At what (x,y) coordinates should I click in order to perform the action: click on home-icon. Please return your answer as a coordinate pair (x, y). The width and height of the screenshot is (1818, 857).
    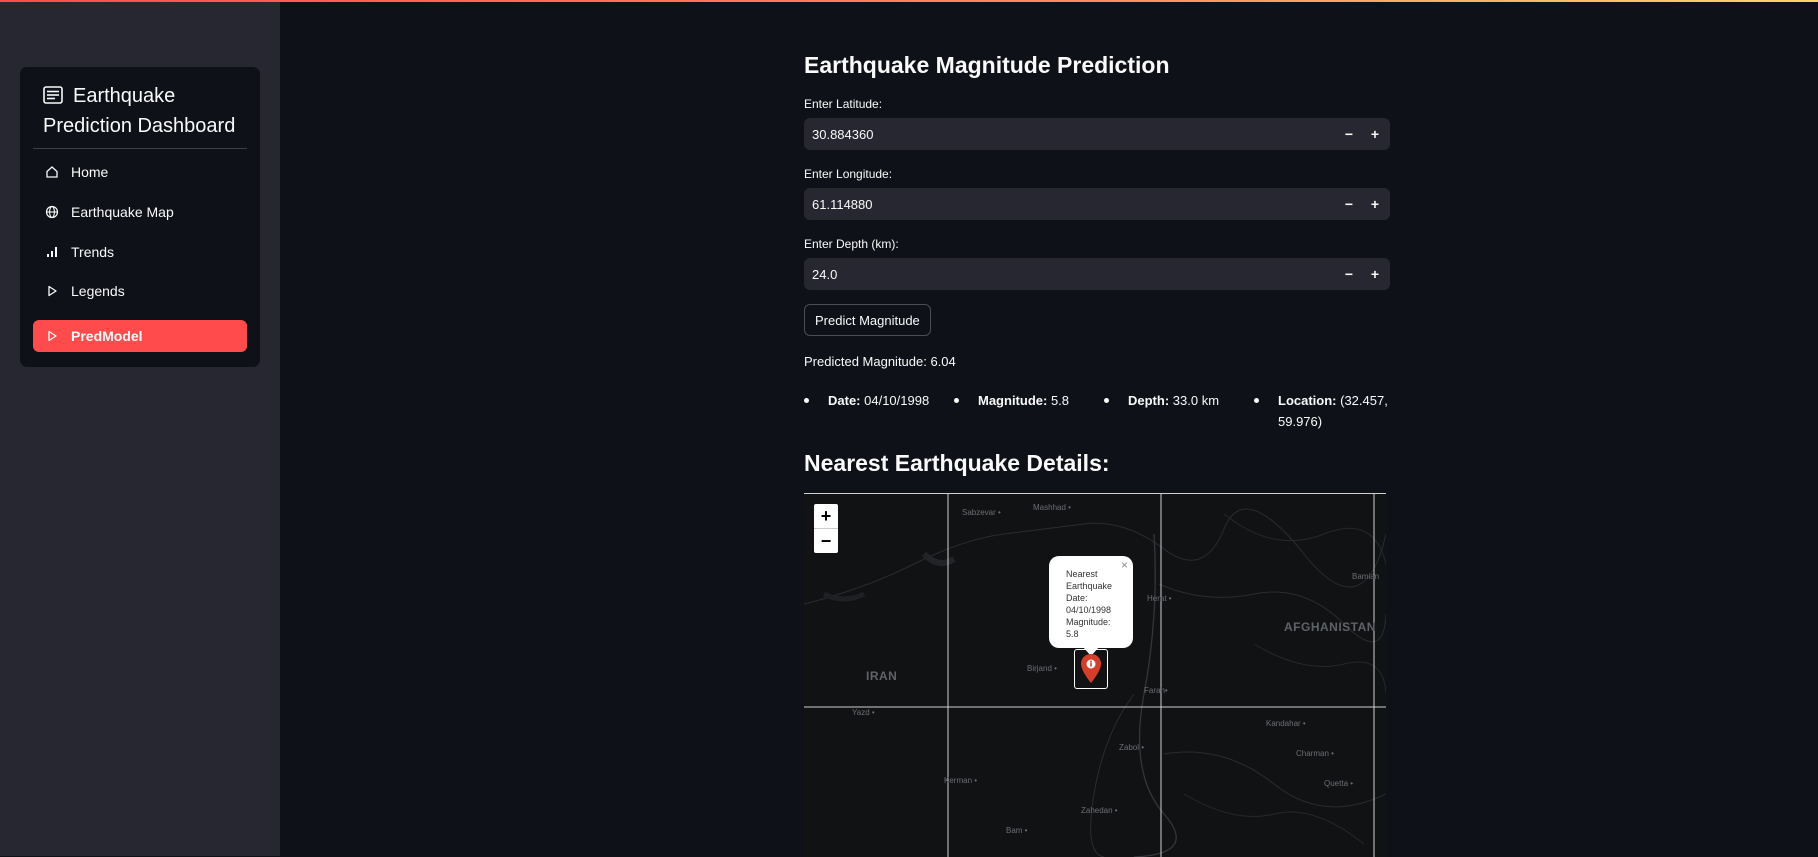
    Looking at the image, I should click on (52, 172).